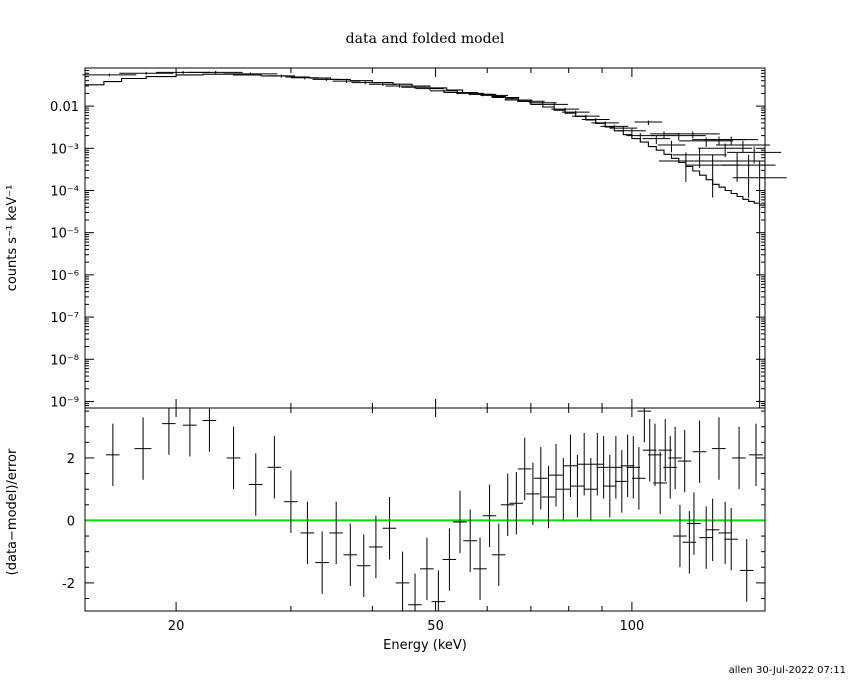 The image size is (850, 680). Describe the element at coordinates (787, 670) in the screenshot. I see `timestamp-stamp: allen 30-Jul-2022 07:11` at that location.